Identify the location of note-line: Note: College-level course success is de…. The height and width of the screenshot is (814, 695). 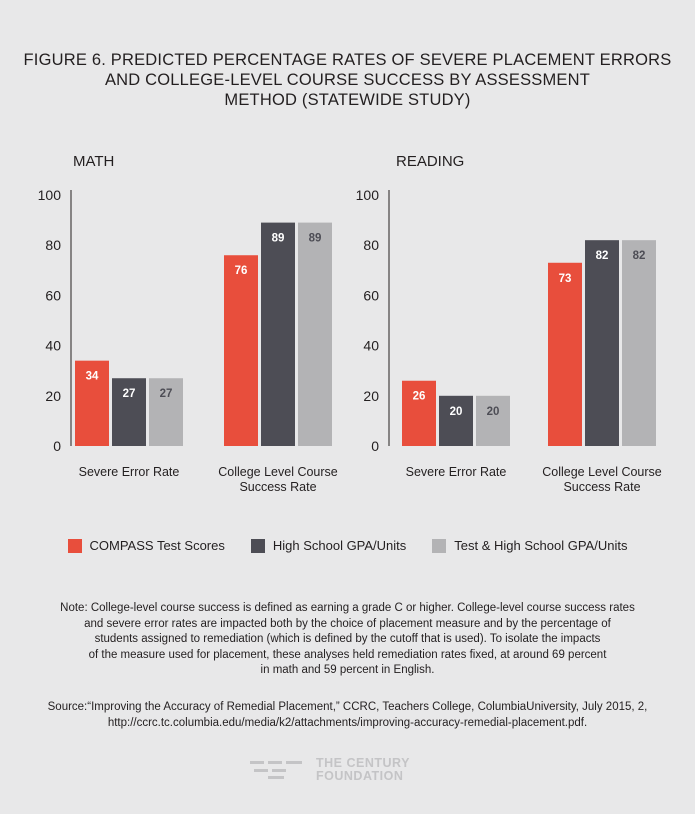
(347, 608).